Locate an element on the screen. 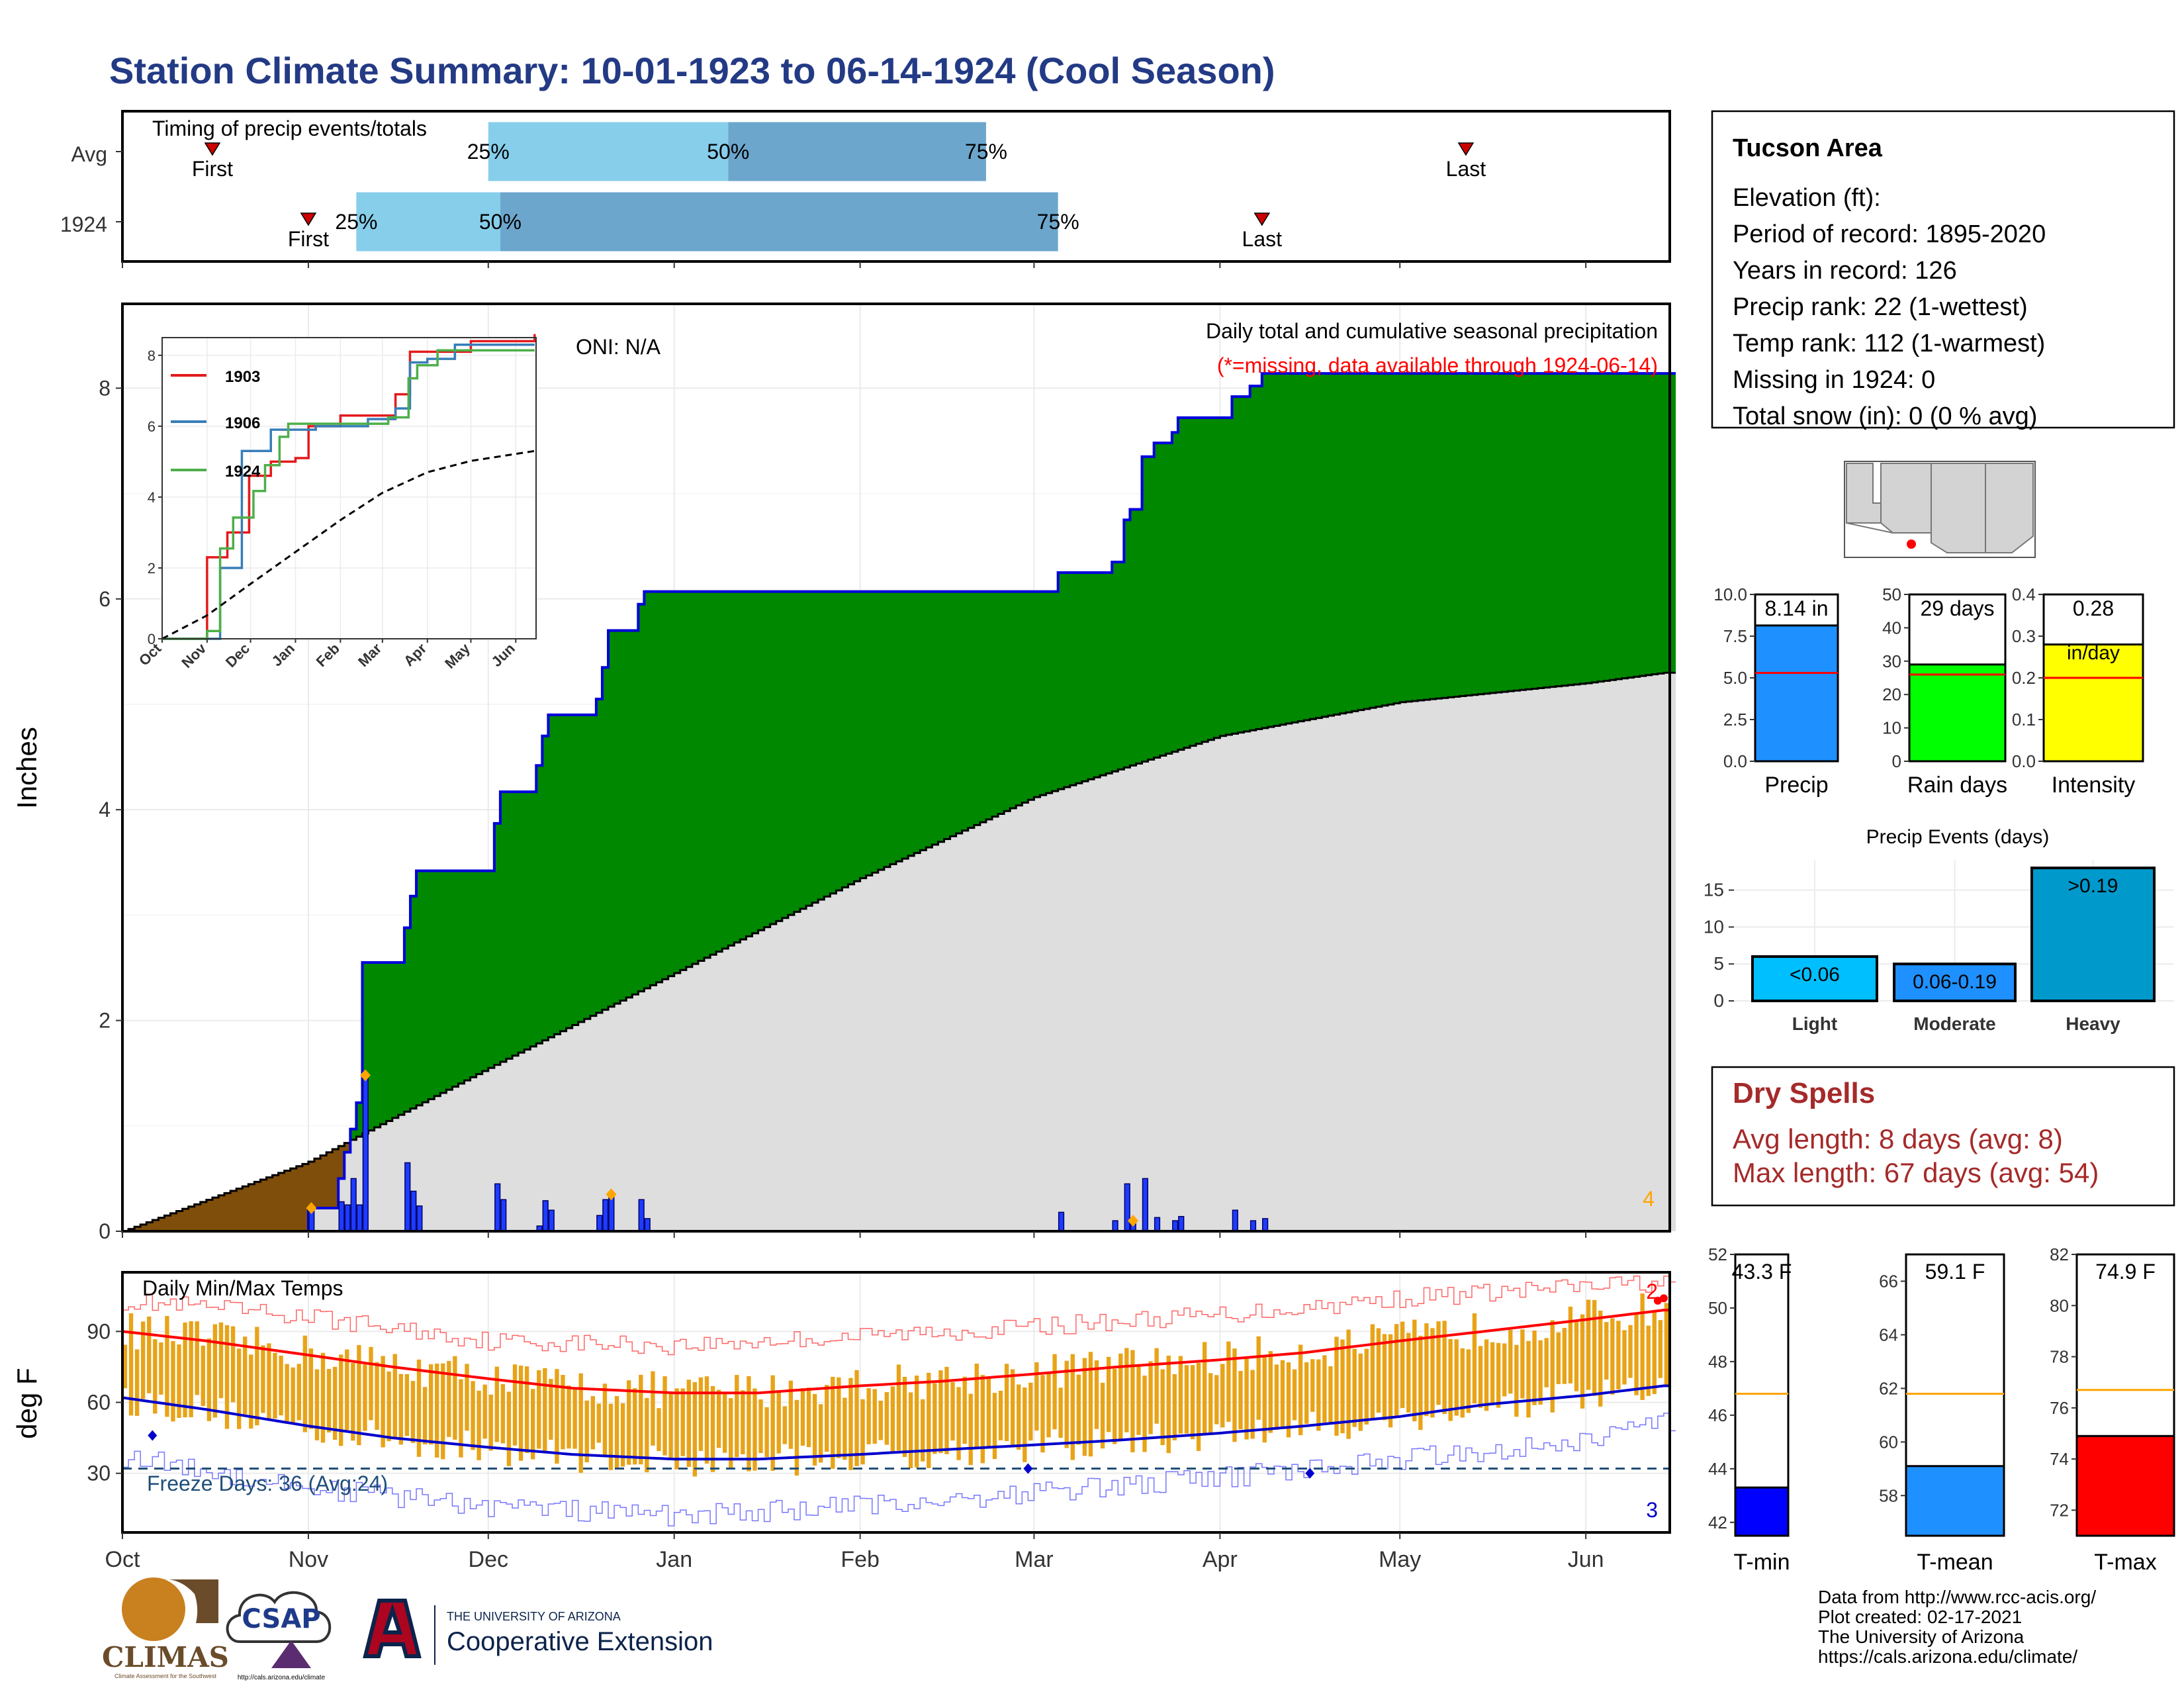 The width and height of the screenshot is (2184, 1688). temp-daily-bars is located at coordinates (896, 1385).